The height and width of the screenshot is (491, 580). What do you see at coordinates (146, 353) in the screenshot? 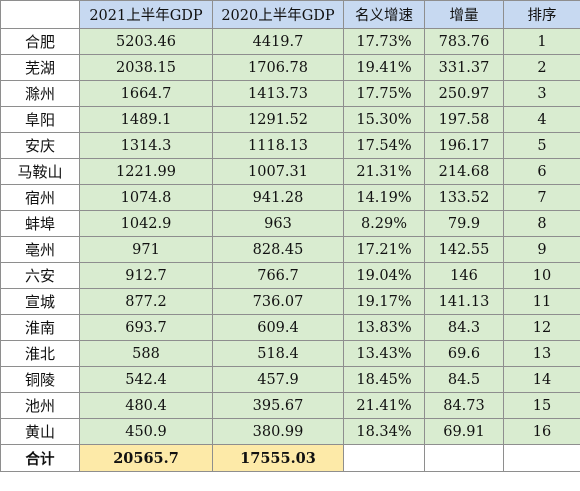
I see `gdp-2021-cell: 588` at bounding box center [146, 353].